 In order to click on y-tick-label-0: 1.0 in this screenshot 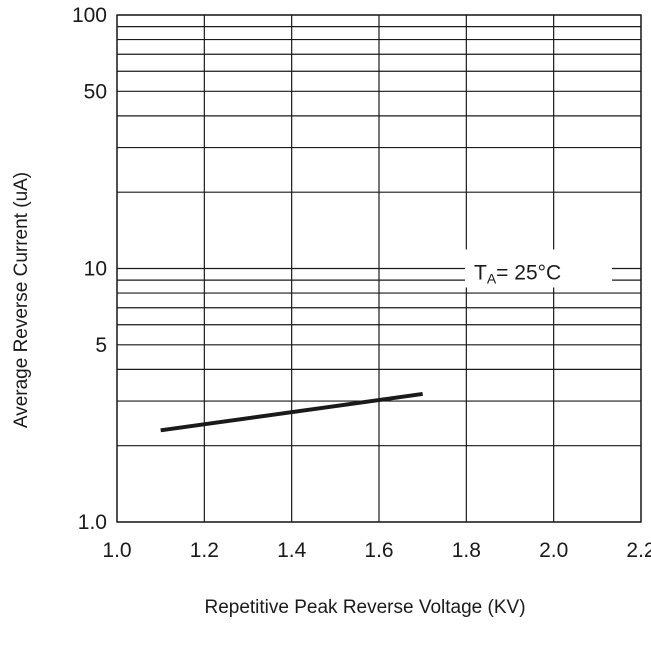, I will do `click(92, 522)`.